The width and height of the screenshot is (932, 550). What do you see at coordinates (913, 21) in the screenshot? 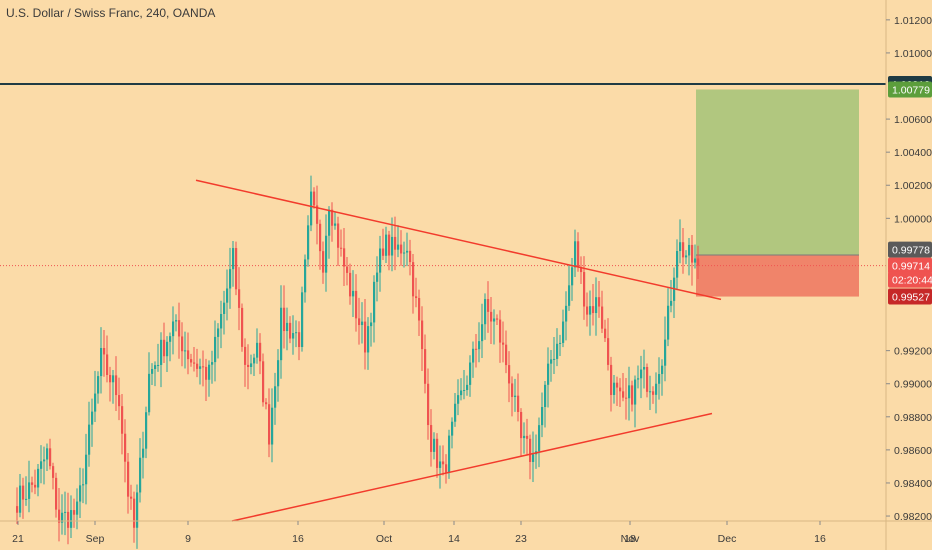
I see `y-tick-label: 1.01200` at bounding box center [913, 21].